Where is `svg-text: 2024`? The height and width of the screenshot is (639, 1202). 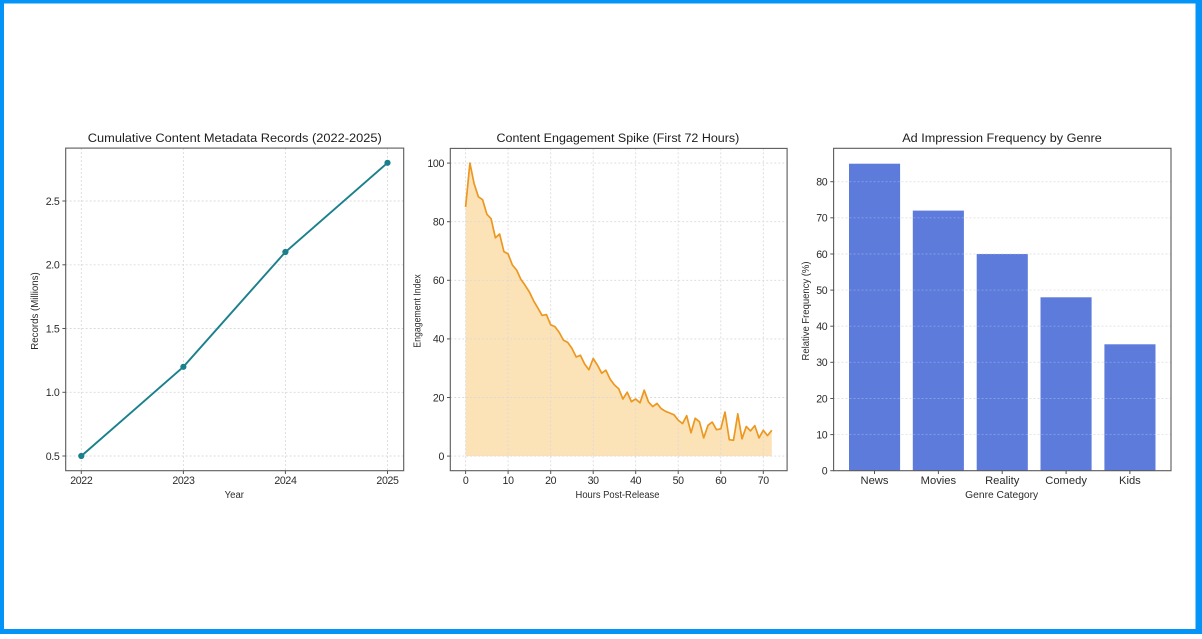
svg-text: 2024 is located at coordinates (285, 481).